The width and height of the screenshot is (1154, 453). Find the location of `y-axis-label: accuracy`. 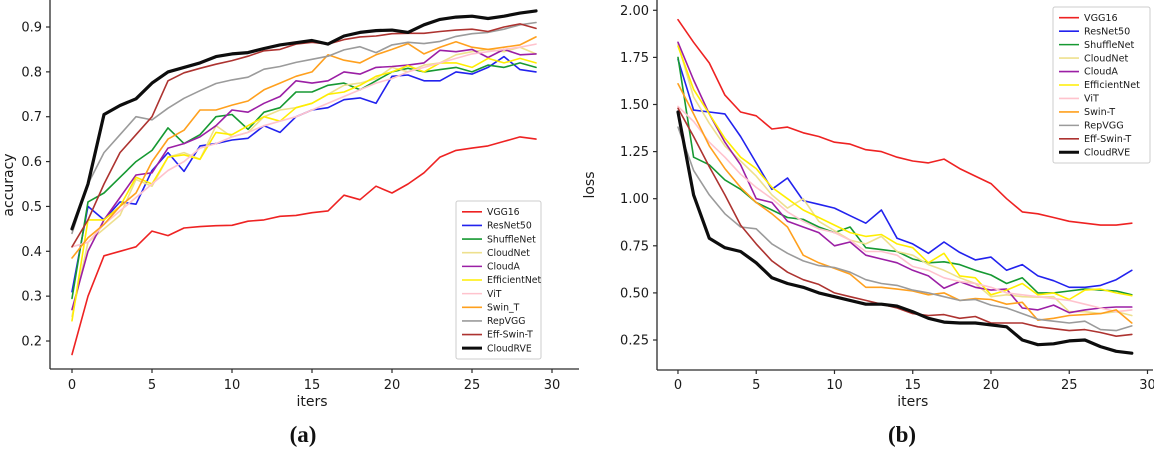

y-axis-label: accuracy is located at coordinates (9, 184).